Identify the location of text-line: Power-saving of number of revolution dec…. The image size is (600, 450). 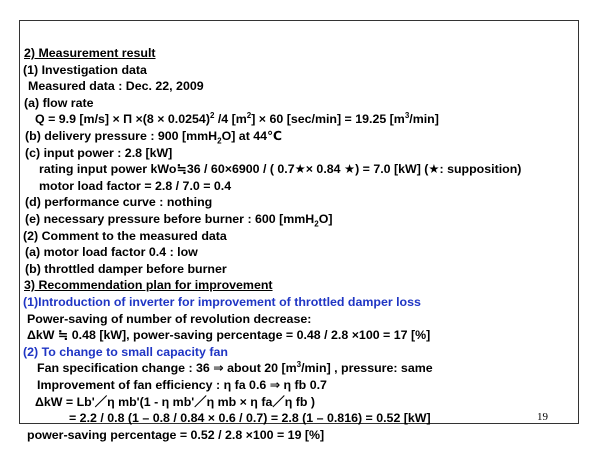
(169, 319).